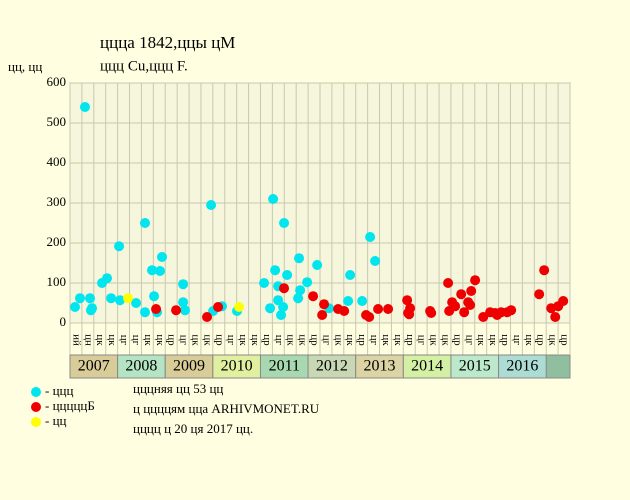  I want to click on y-axis-label: цц, цц, so click(25, 66).